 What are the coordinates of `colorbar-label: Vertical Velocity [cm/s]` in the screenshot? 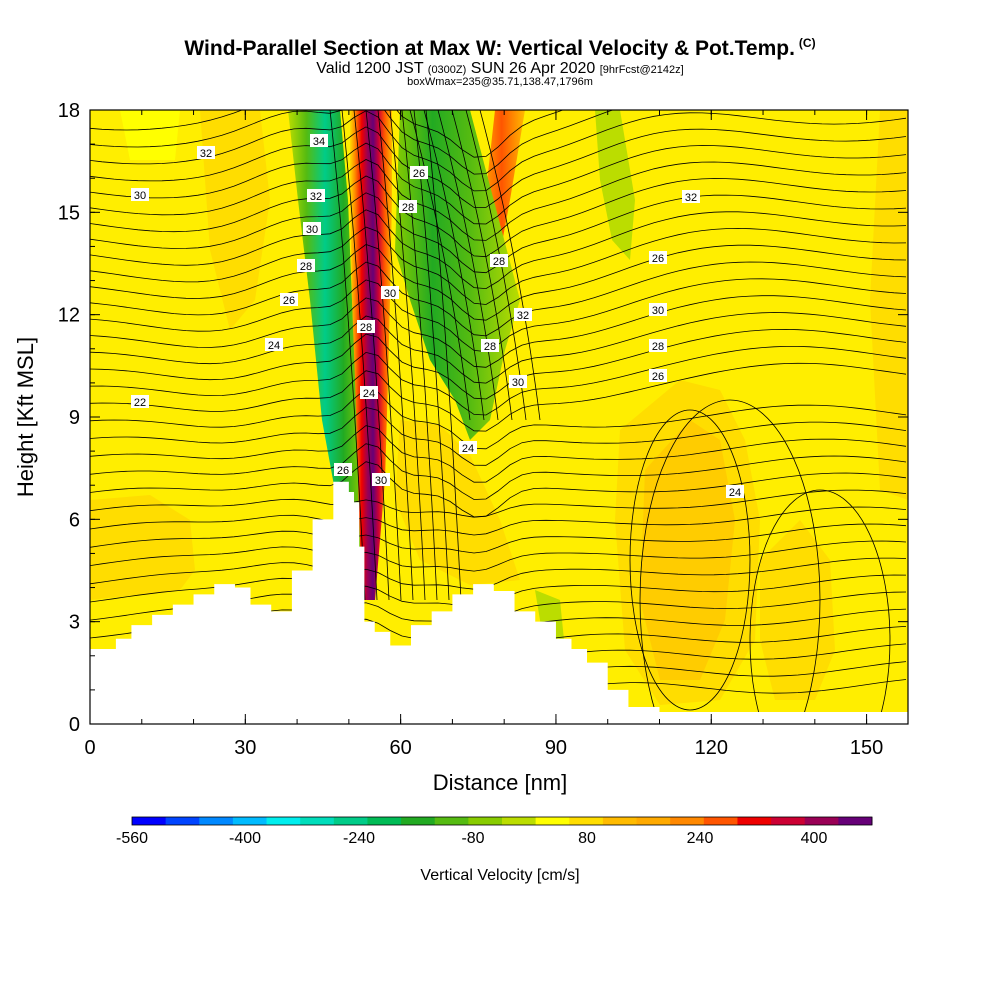 It's located at (499, 875).